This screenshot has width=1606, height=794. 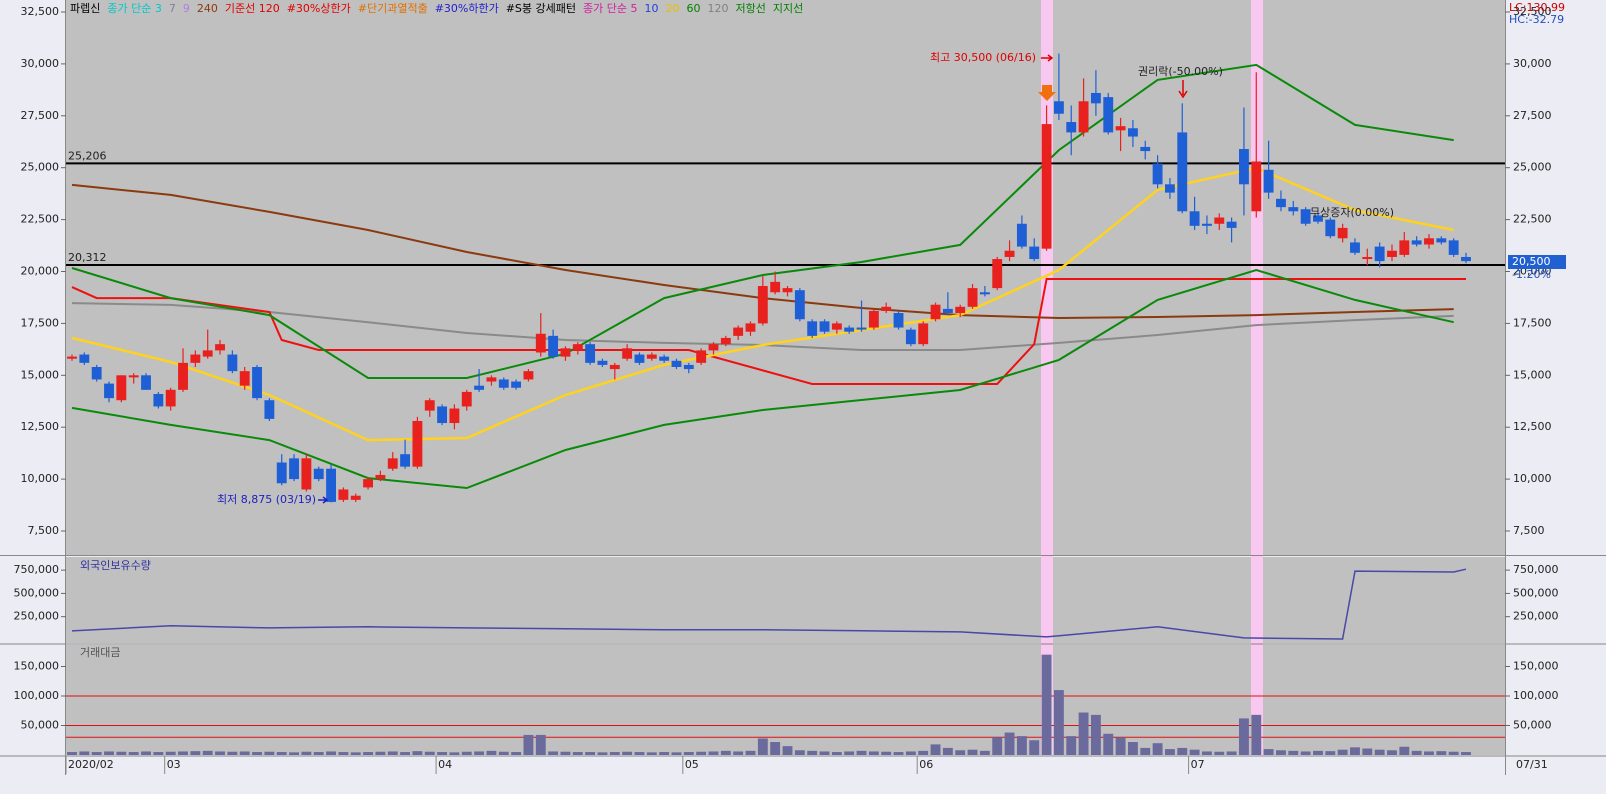 What do you see at coordinates (134, 8) in the screenshot?
I see `legend-label: 종가 단순 3` at bounding box center [134, 8].